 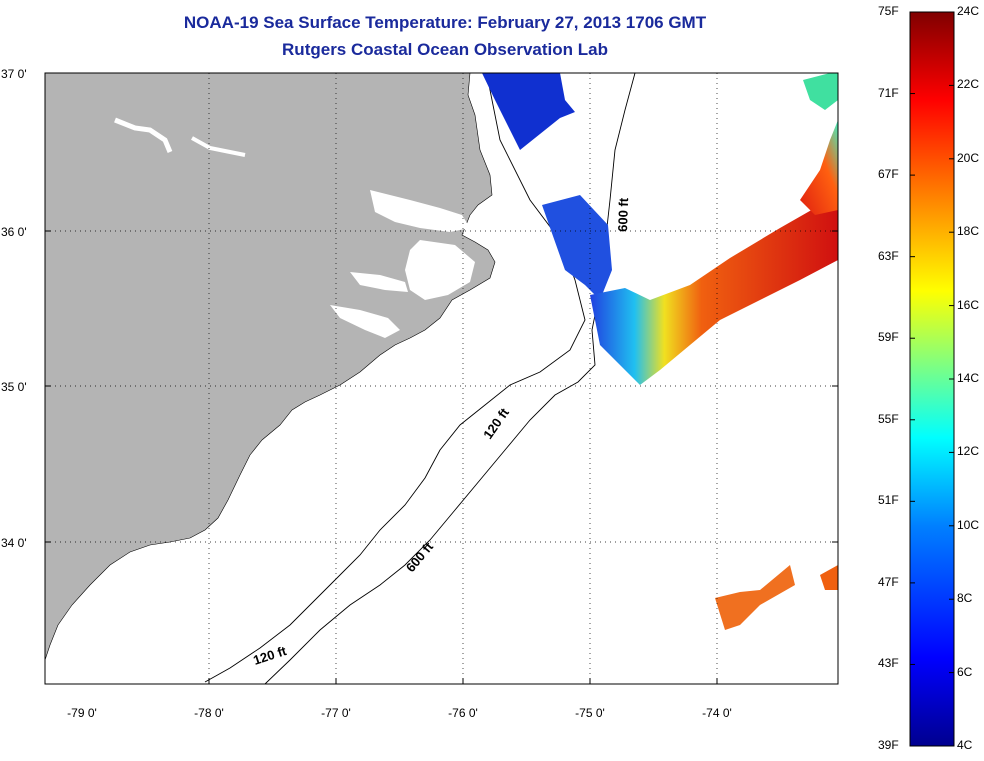 I want to click on colorbar-f-label: 43F, so click(x=888, y=663).